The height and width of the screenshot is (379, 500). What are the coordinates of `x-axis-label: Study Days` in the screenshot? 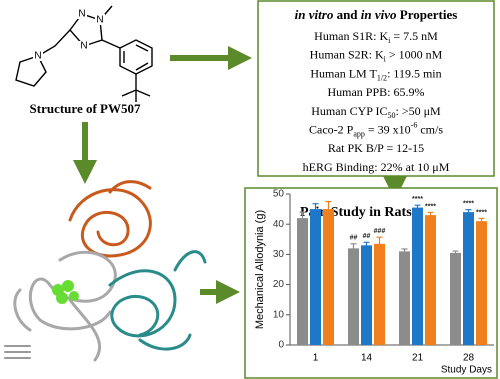 It's located at (466, 370).